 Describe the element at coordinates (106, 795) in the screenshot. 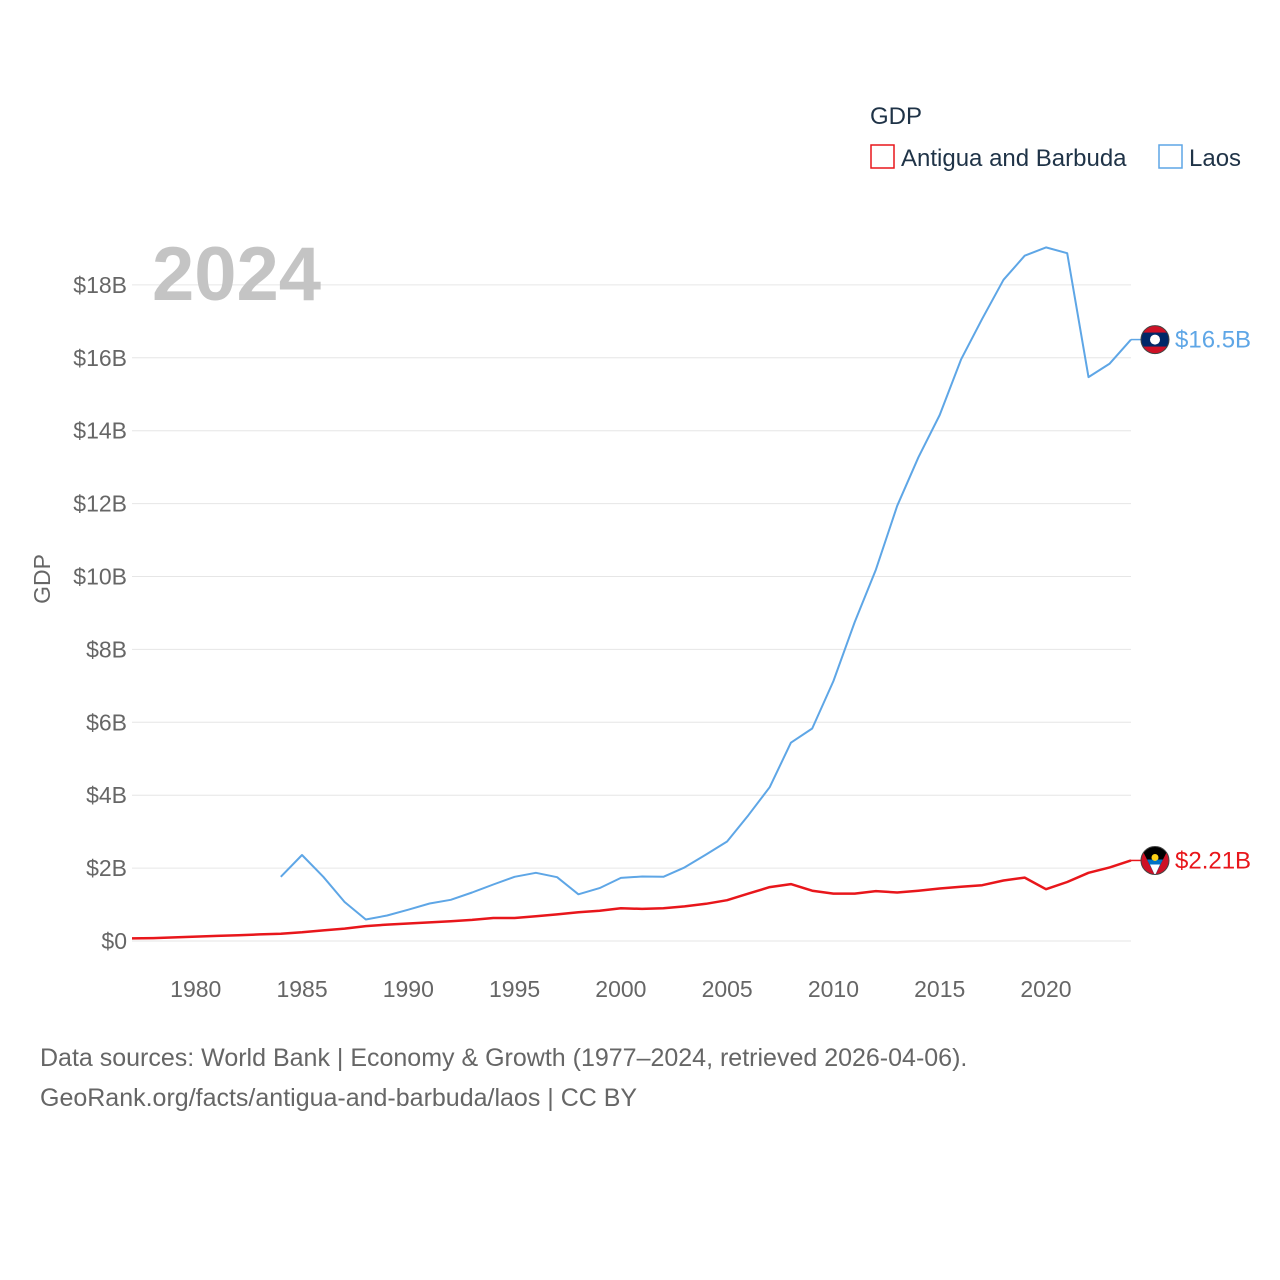

I see `y-tick-label: $4B` at that location.